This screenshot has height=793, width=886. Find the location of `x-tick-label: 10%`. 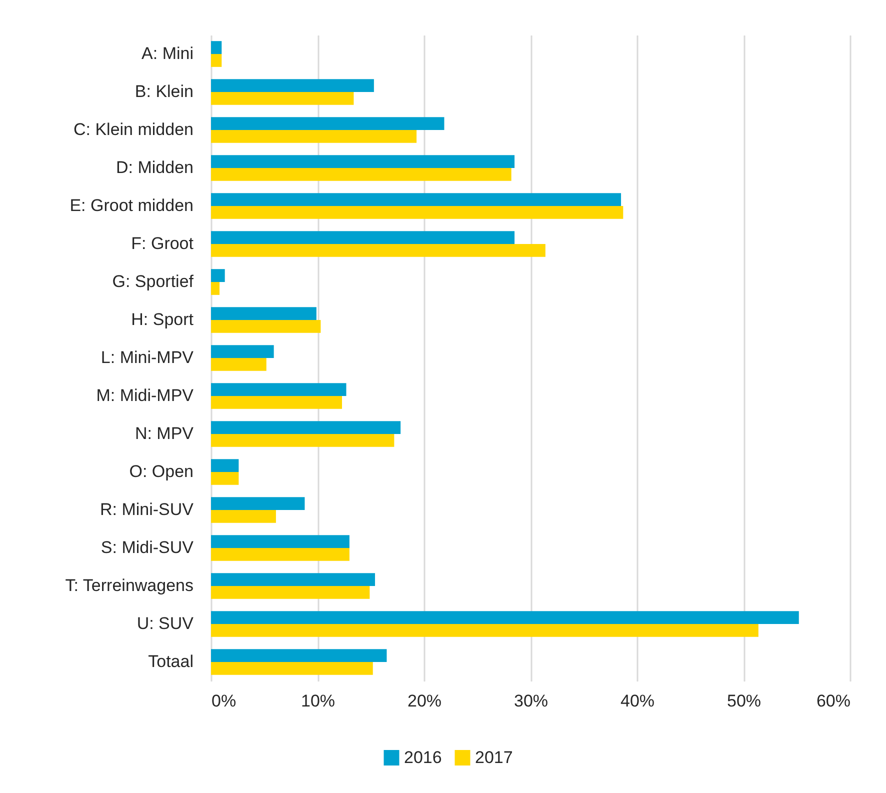

x-tick-label: 10% is located at coordinates (318, 701).